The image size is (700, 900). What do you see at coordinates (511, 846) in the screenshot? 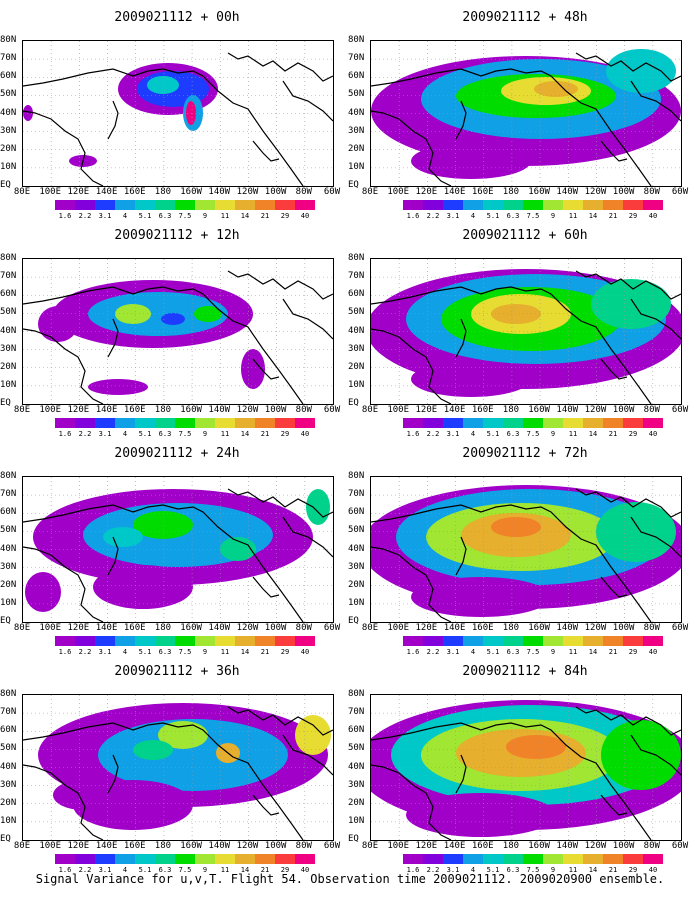
I see `lon-tick-label: 180` at bounding box center [511, 846].